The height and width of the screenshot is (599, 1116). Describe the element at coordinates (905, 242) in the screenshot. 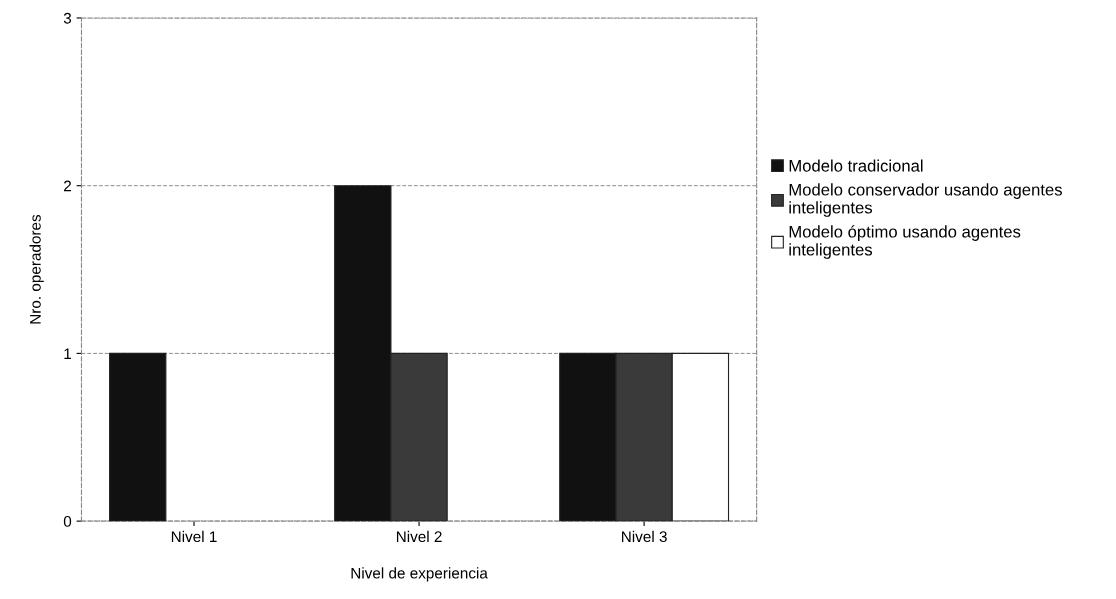

I see `legend-label: Modelo óptimo usando agentes inteligentes` at that location.